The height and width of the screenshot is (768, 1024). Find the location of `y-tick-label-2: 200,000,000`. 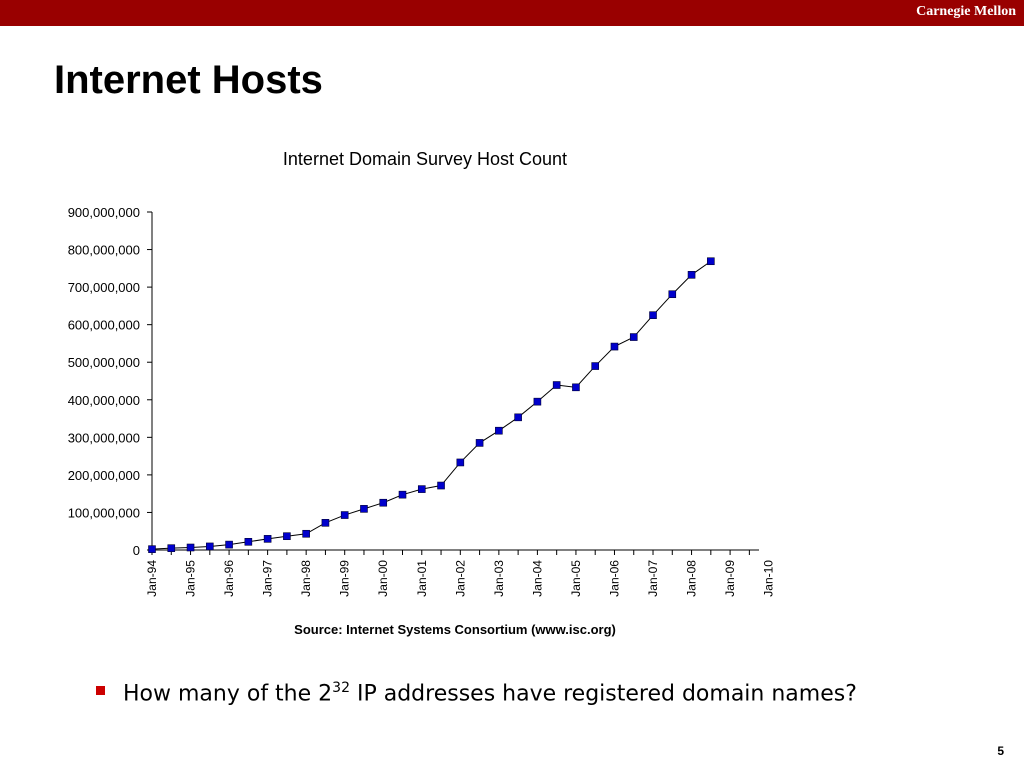

y-tick-label-2: 200,000,000 is located at coordinates (104, 475).